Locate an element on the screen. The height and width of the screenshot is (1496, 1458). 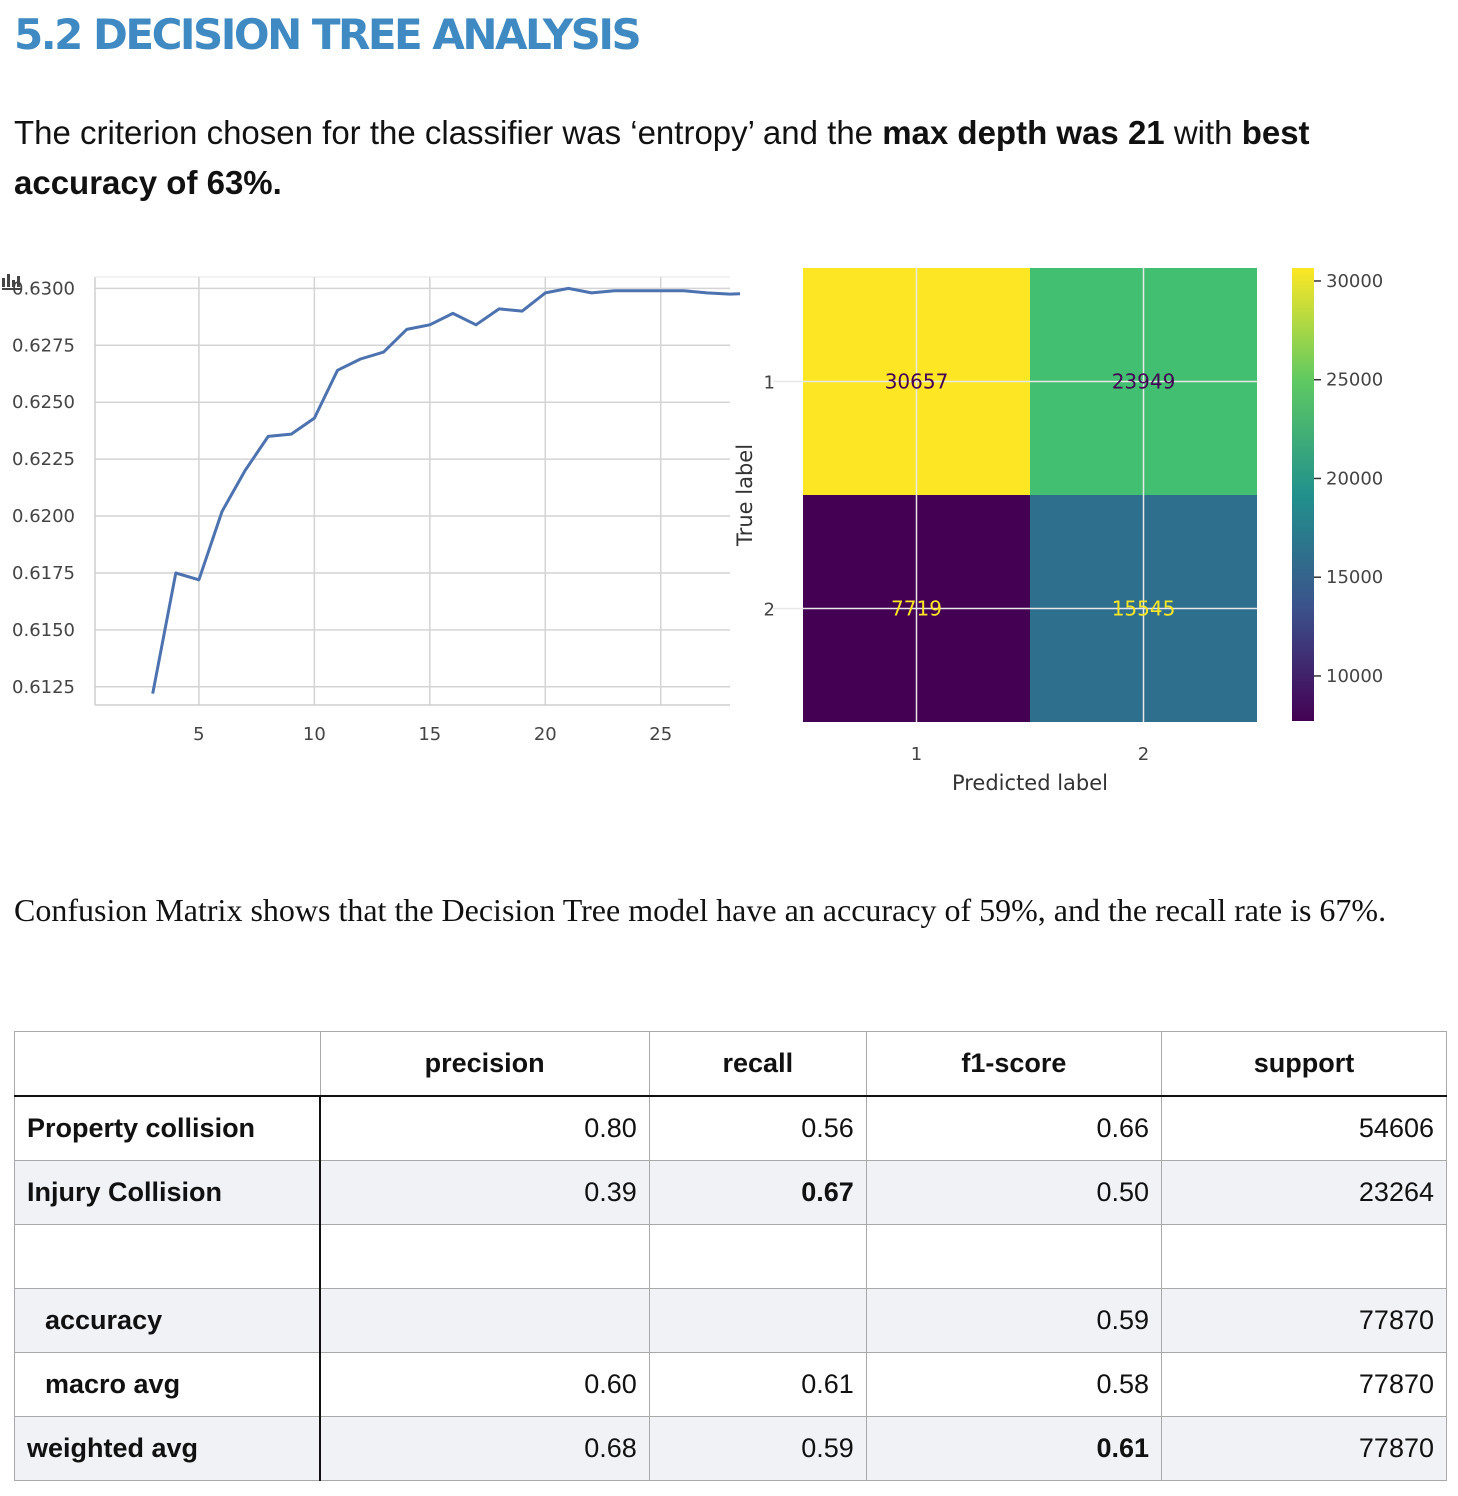
matrix-cell-value: 23949 is located at coordinates (1144, 382).